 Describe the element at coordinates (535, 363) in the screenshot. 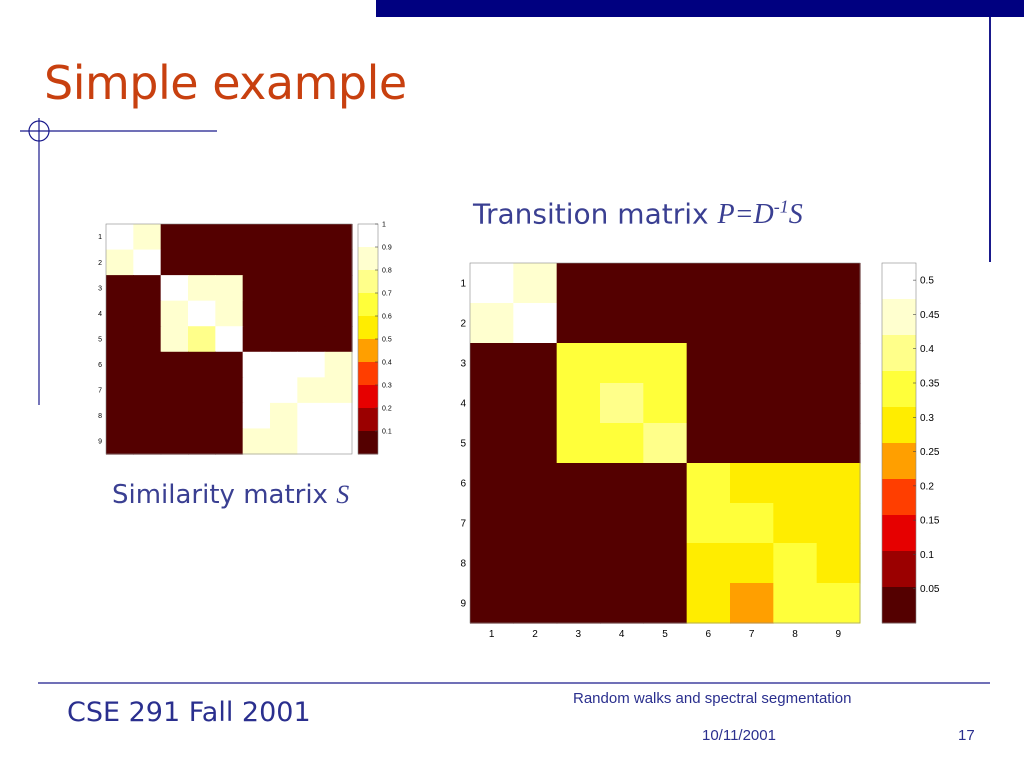

I see `heatmap-cell-r3-c2` at that location.